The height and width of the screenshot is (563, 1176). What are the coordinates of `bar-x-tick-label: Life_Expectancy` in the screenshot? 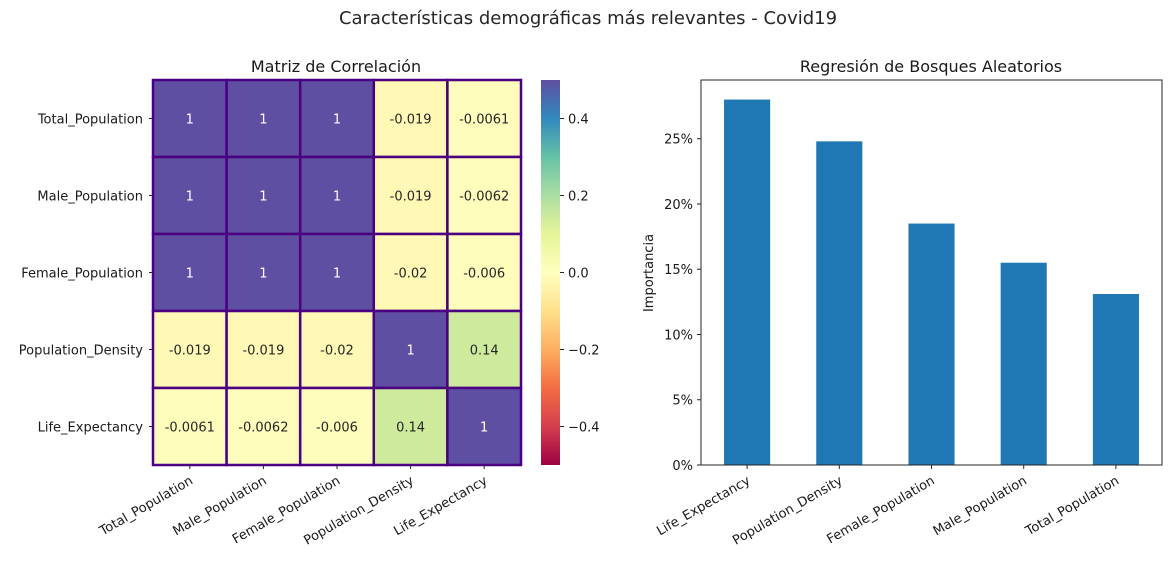 It's located at (703, 506).